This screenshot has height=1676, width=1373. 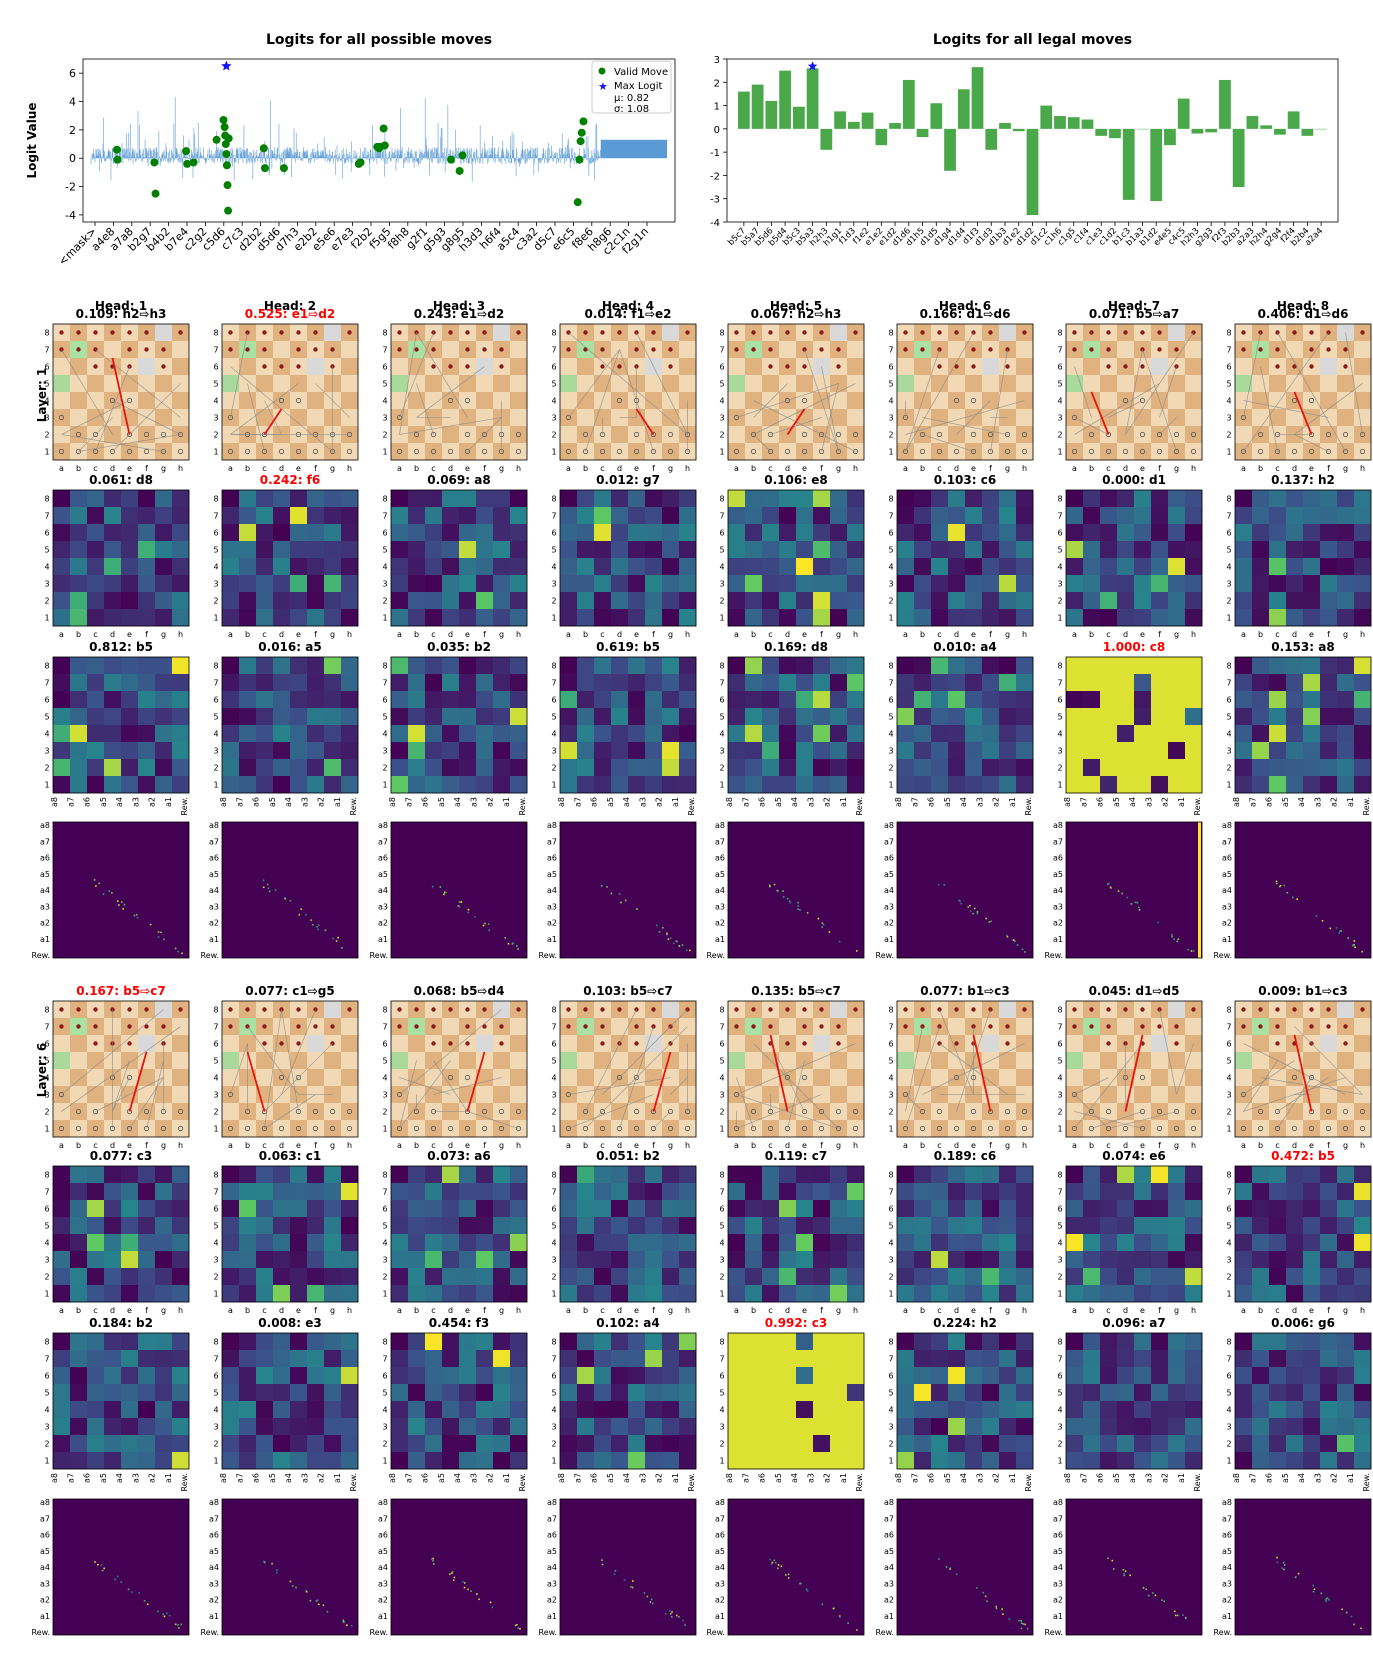 What do you see at coordinates (1294, 468) in the screenshot?
I see `board-file-label: d` at bounding box center [1294, 468].